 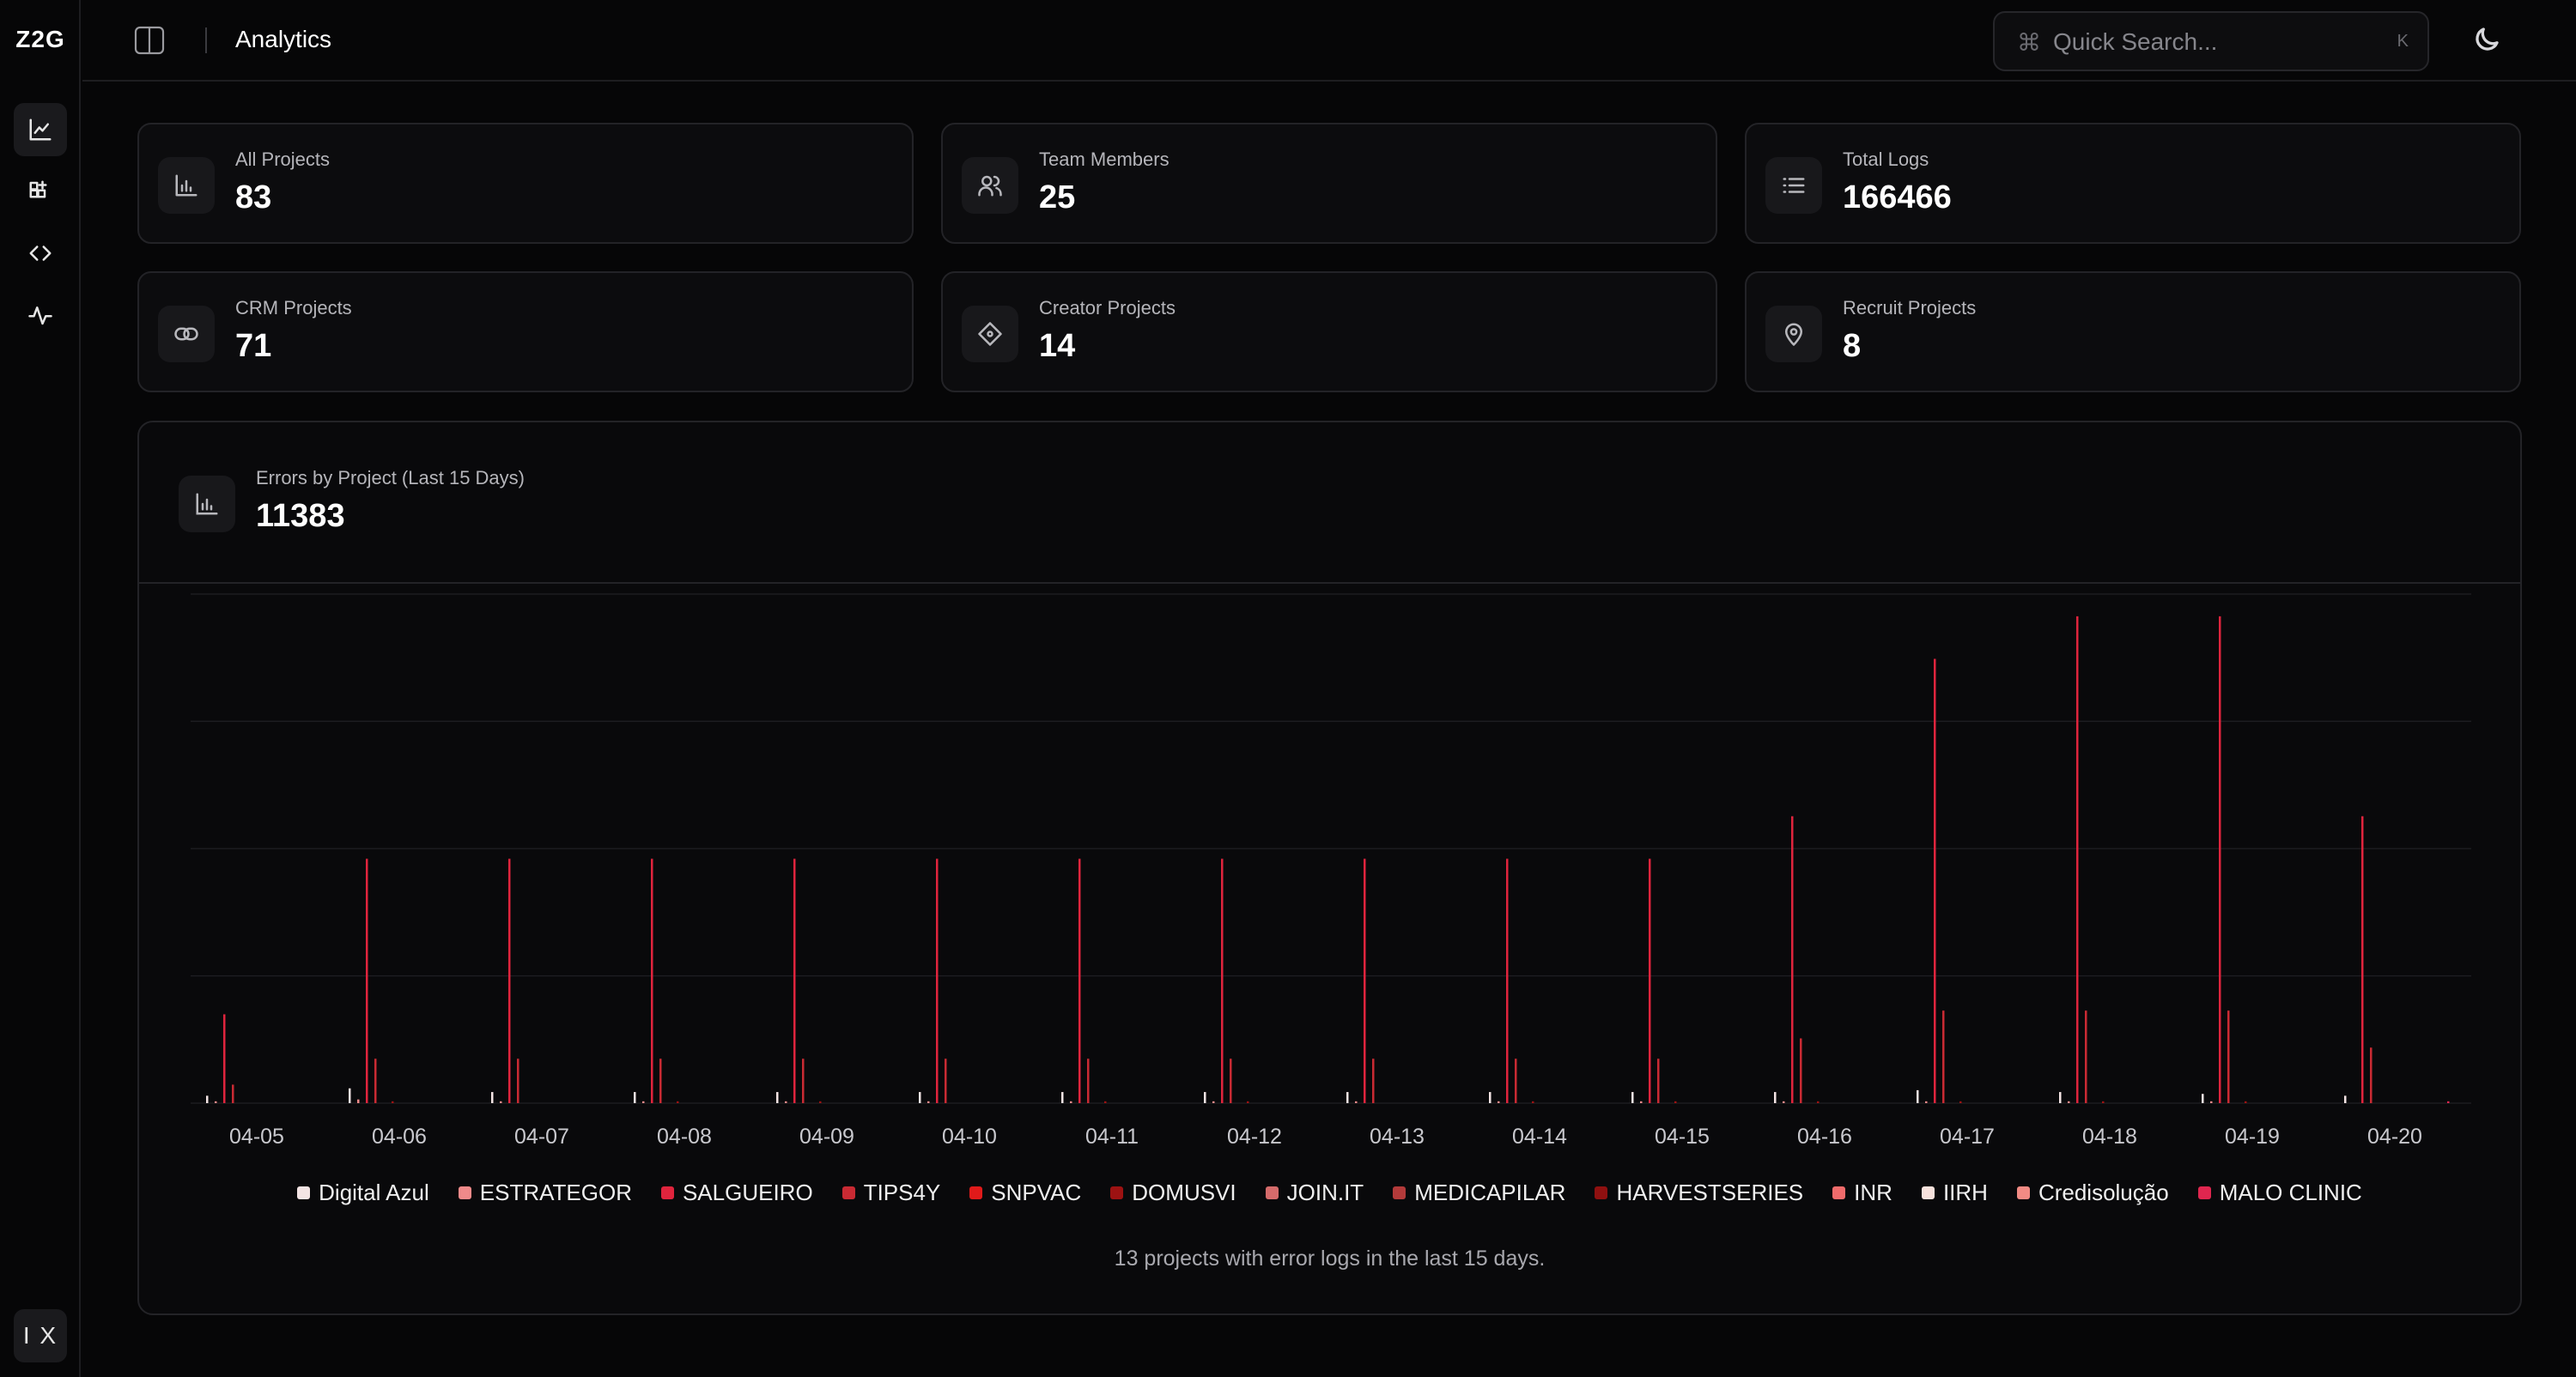 What do you see at coordinates (1863, 1193) in the screenshot?
I see `legend-item: INR` at bounding box center [1863, 1193].